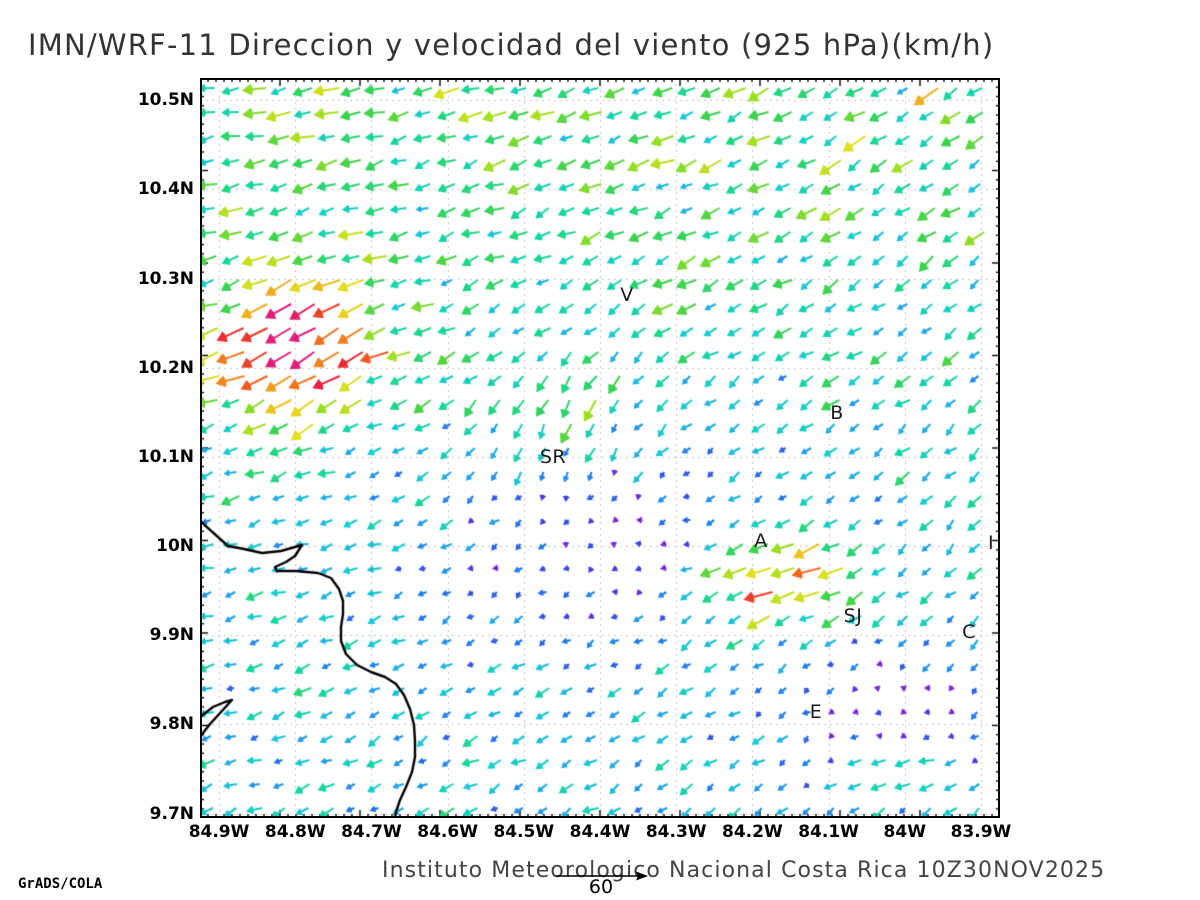 The image size is (1200, 900). What do you see at coordinates (837, 413) in the screenshot?
I see `map-label-b: B` at bounding box center [837, 413].